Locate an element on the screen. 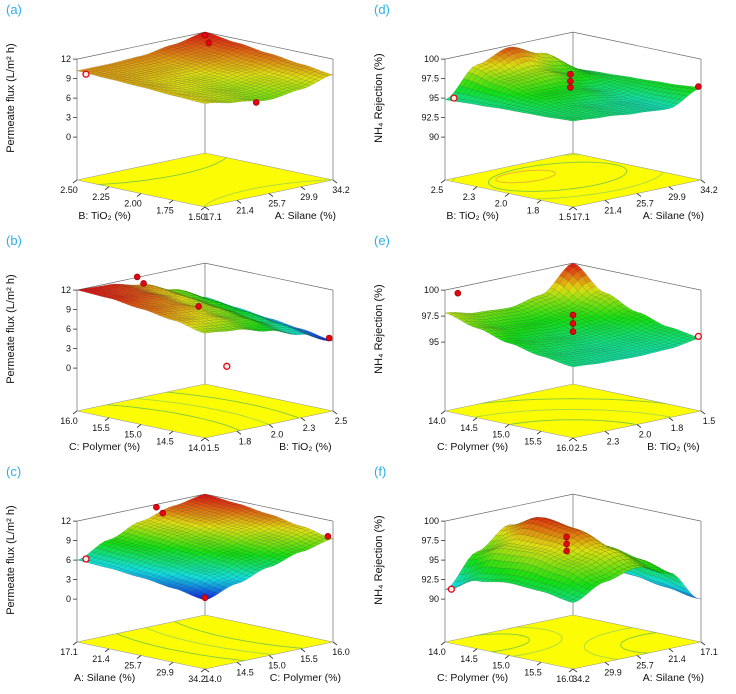 The height and width of the screenshot is (694, 736). panel-label-e: (e) is located at coordinates (382, 240).